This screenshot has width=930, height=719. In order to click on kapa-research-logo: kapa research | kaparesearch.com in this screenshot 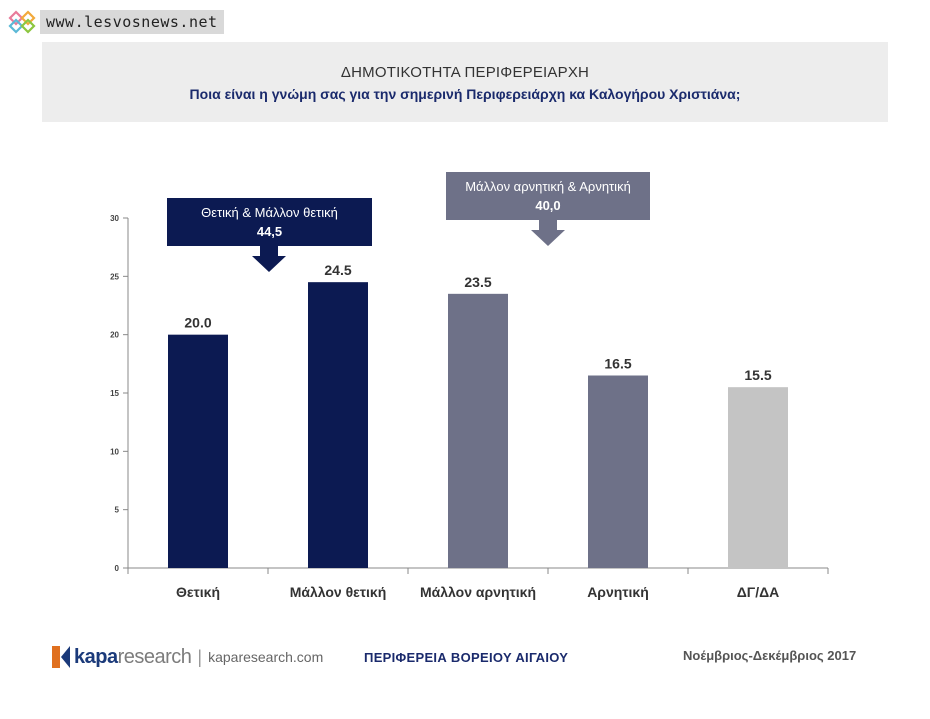, I will do `click(187, 657)`.